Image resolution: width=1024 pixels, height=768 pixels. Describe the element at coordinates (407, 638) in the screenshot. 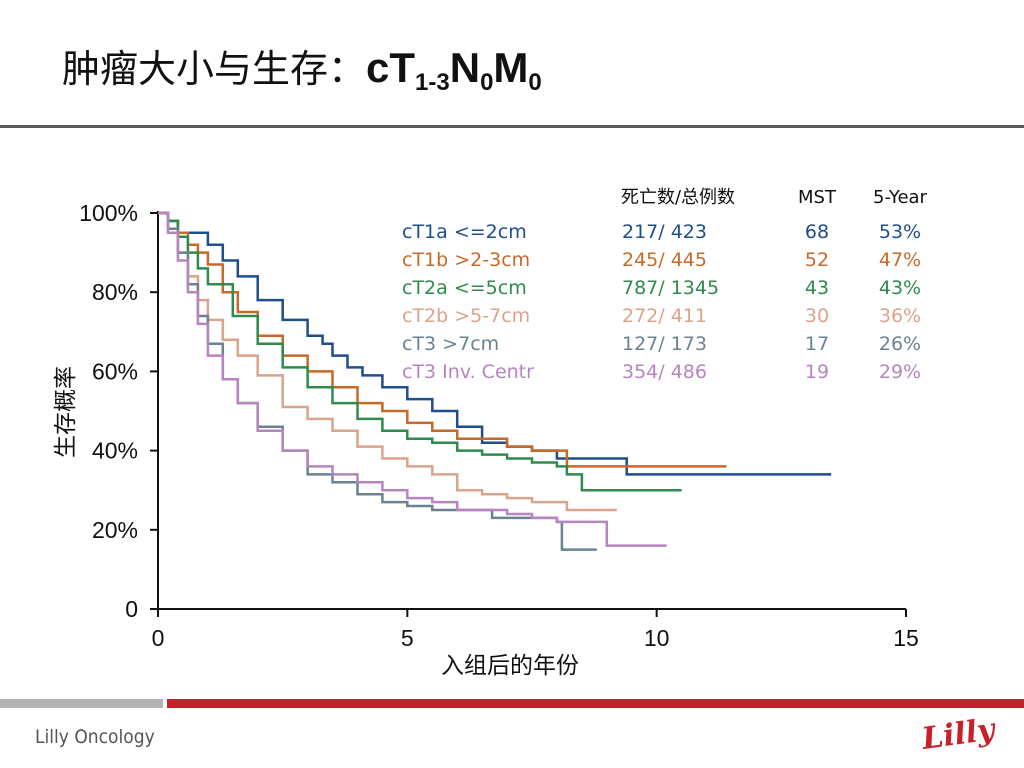

I see `x-tick-label: 5` at that location.